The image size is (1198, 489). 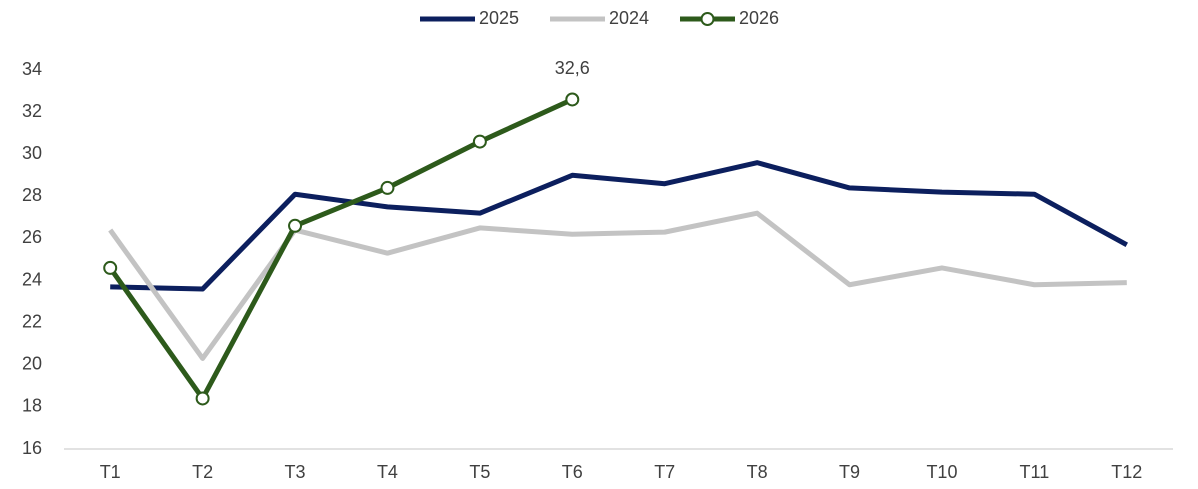 What do you see at coordinates (32, 195) in the screenshot?
I see `y-tick-label: 28` at bounding box center [32, 195].